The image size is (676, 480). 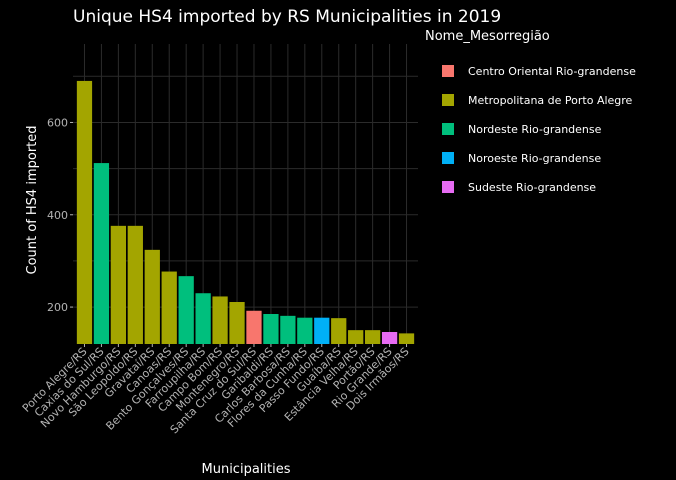 What do you see at coordinates (246, 469) in the screenshot?
I see `x-axis-title: Municipalities` at bounding box center [246, 469].